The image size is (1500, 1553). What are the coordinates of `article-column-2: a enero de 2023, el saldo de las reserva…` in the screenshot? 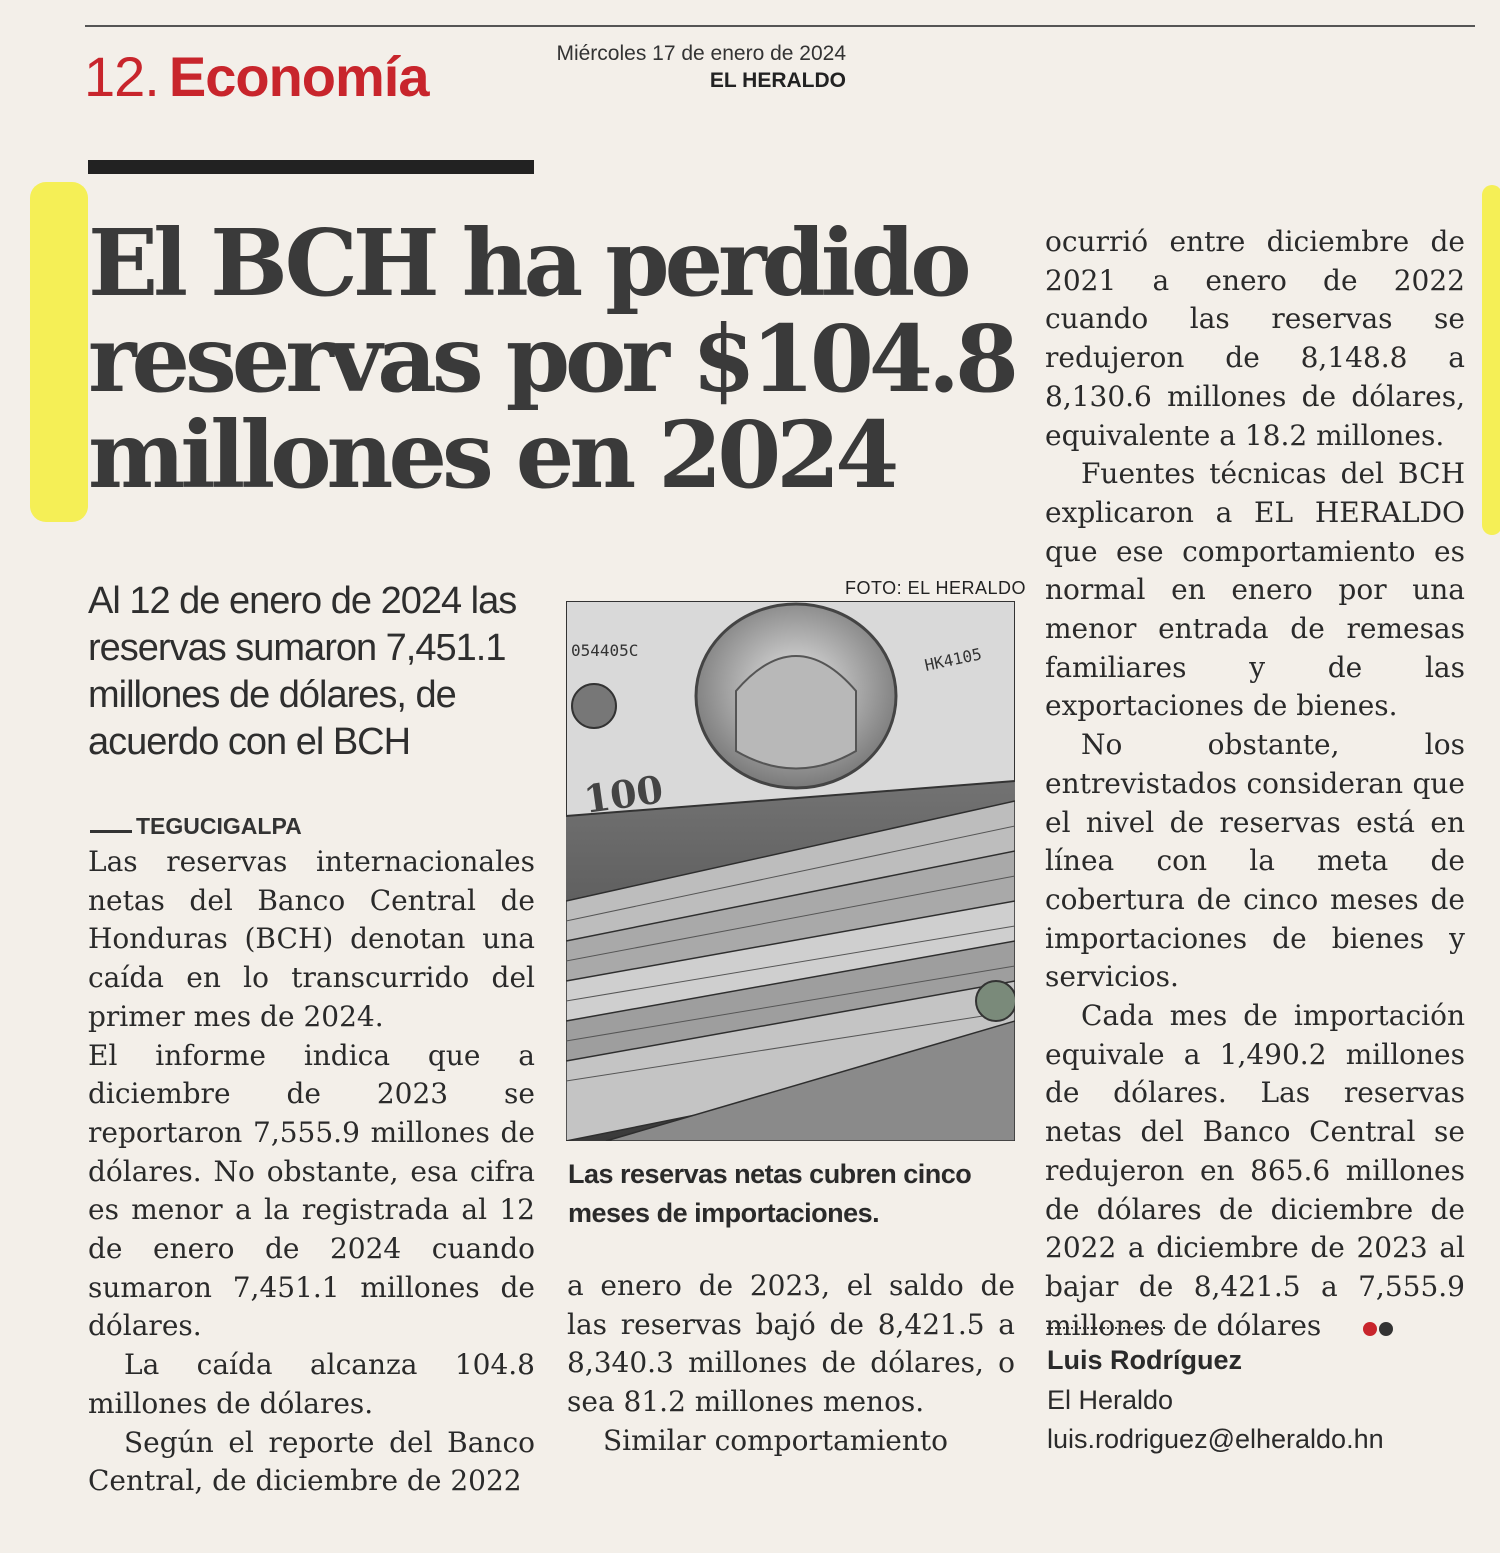 It's located at (791, 1364).